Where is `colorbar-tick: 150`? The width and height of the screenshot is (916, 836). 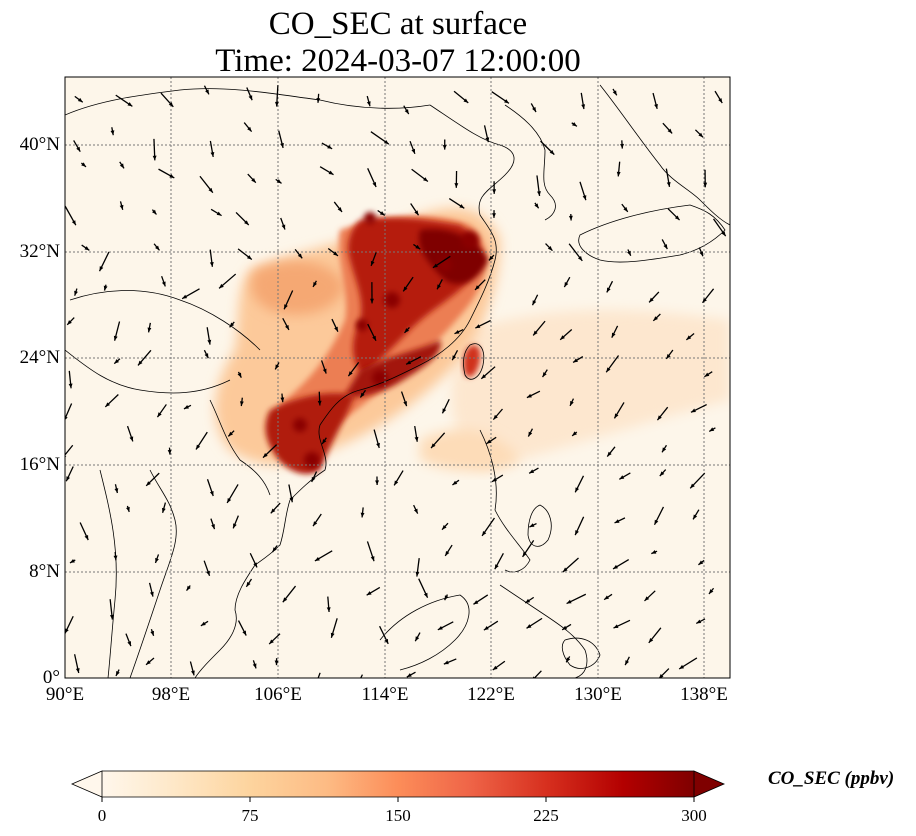 colorbar-tick: 150 is located at coordinates (398, 815).